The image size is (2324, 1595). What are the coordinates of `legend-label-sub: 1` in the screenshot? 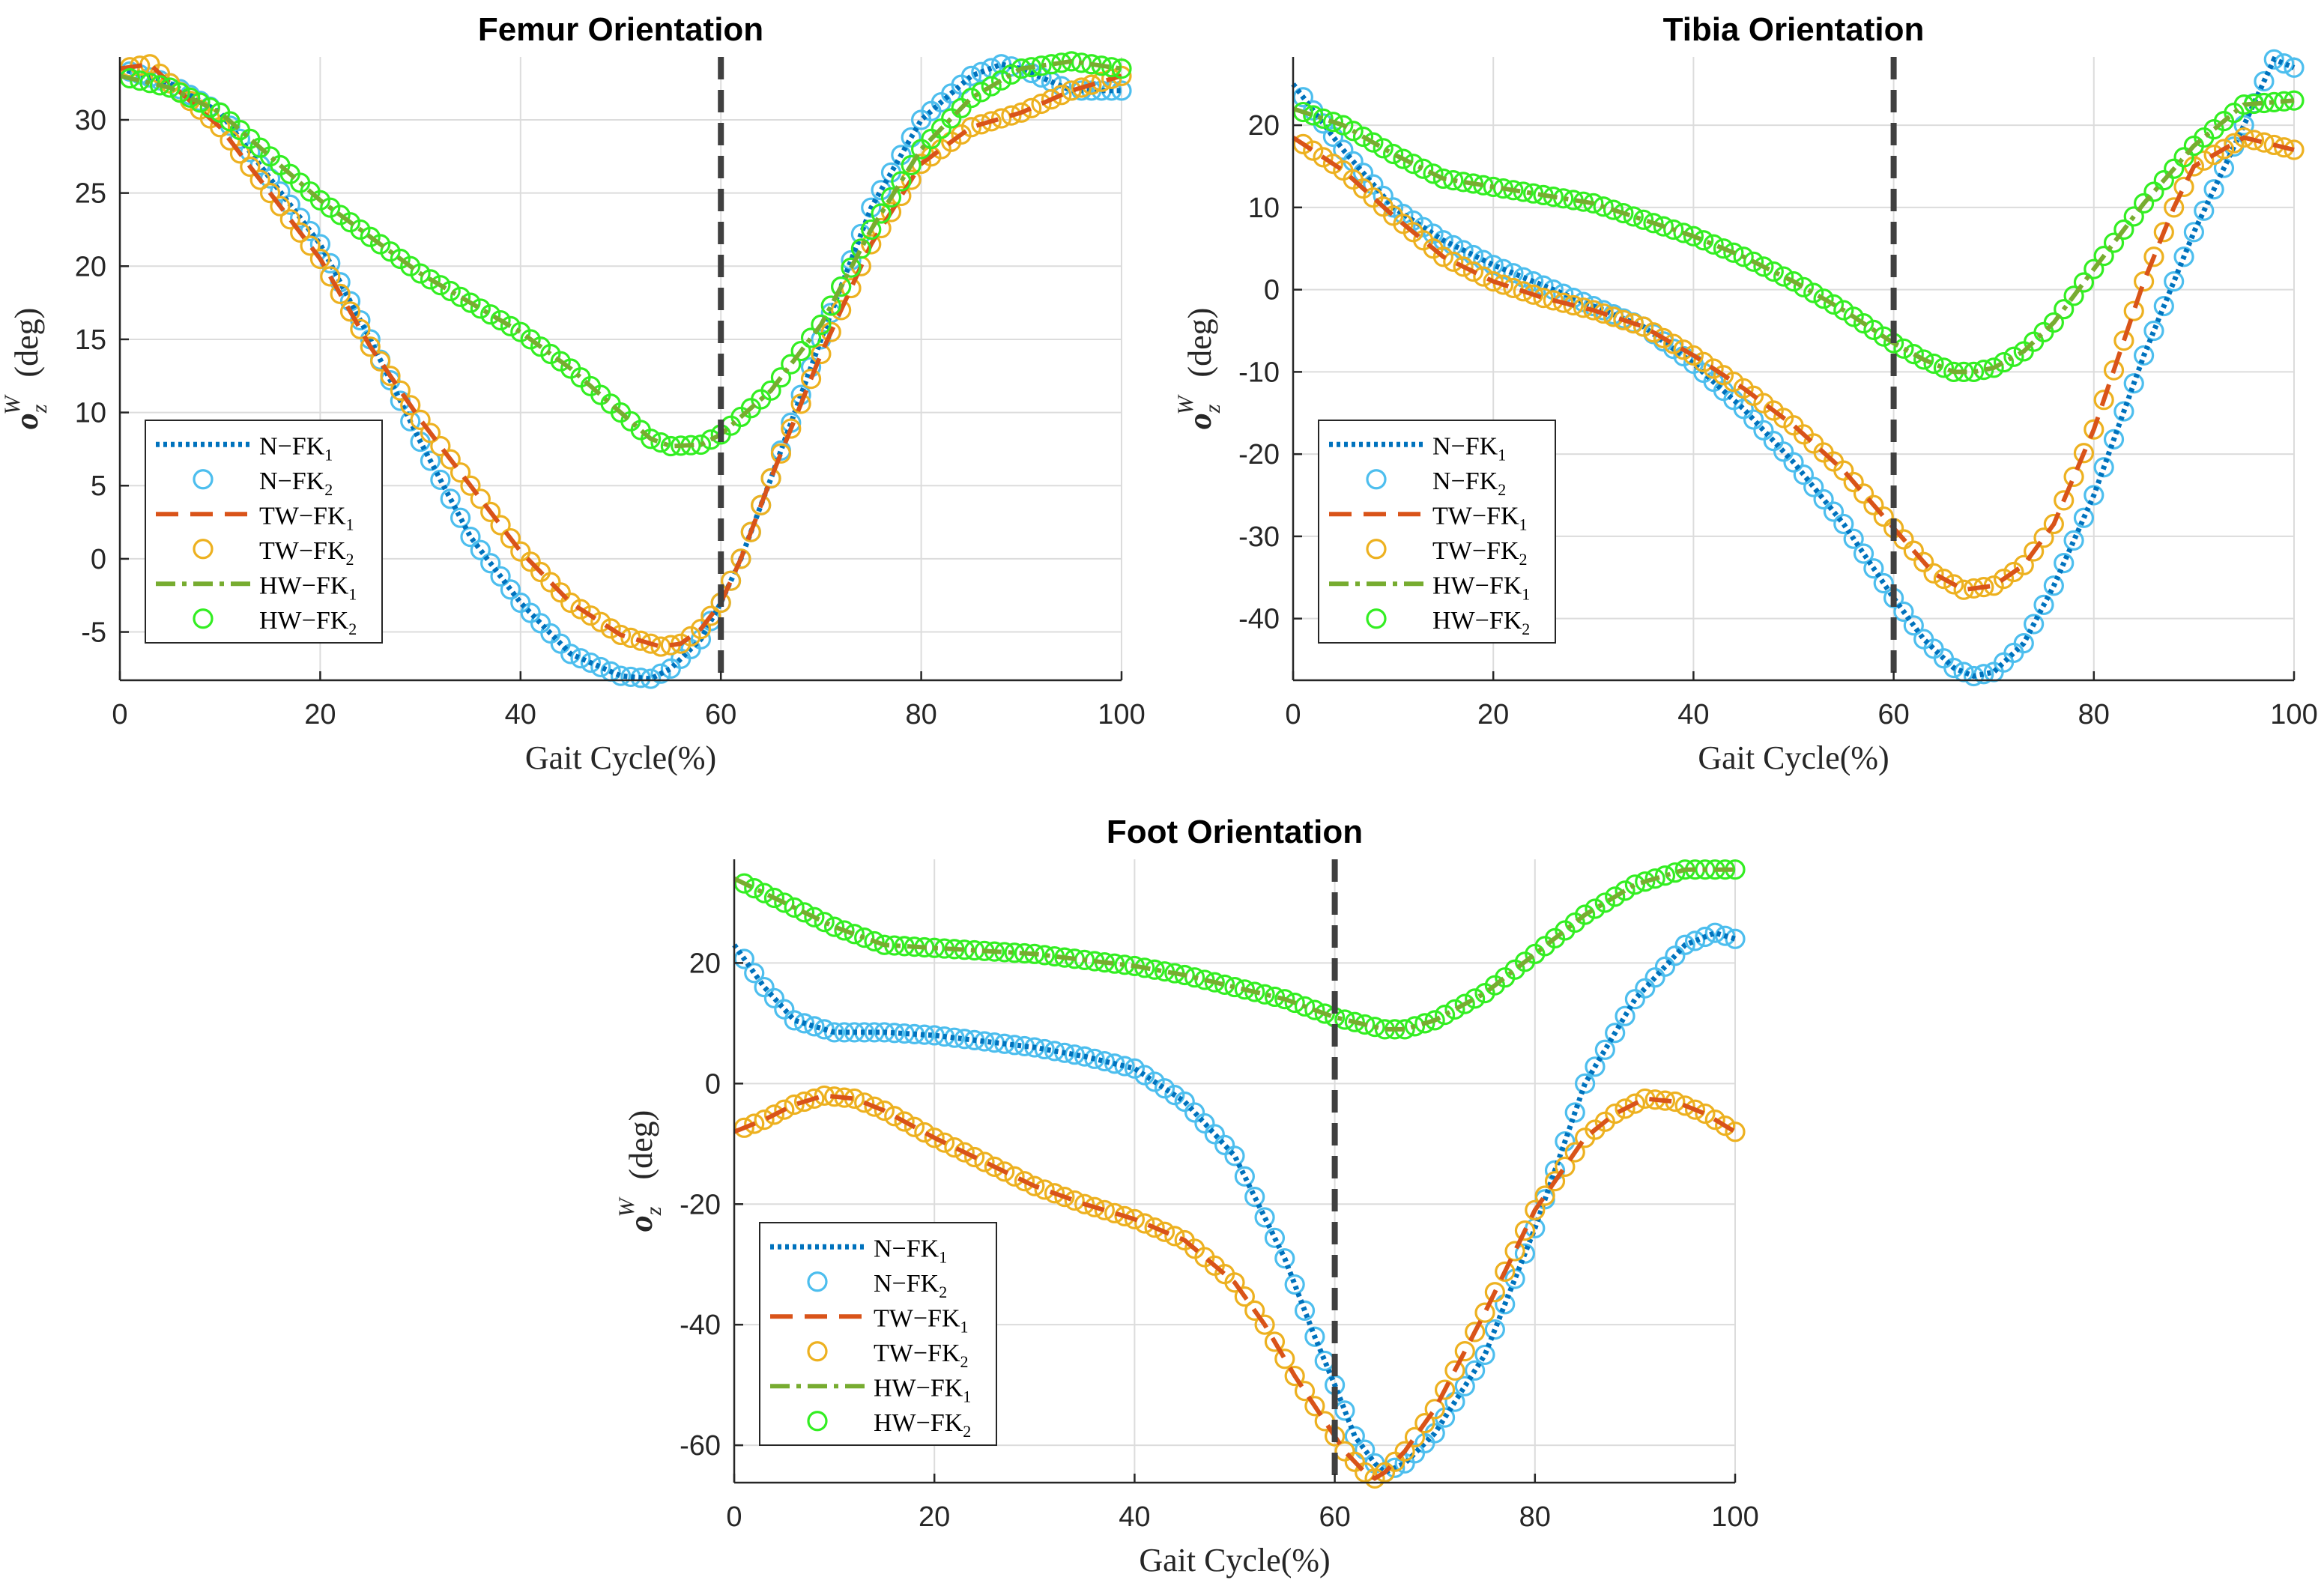 It's located at (350, 524).